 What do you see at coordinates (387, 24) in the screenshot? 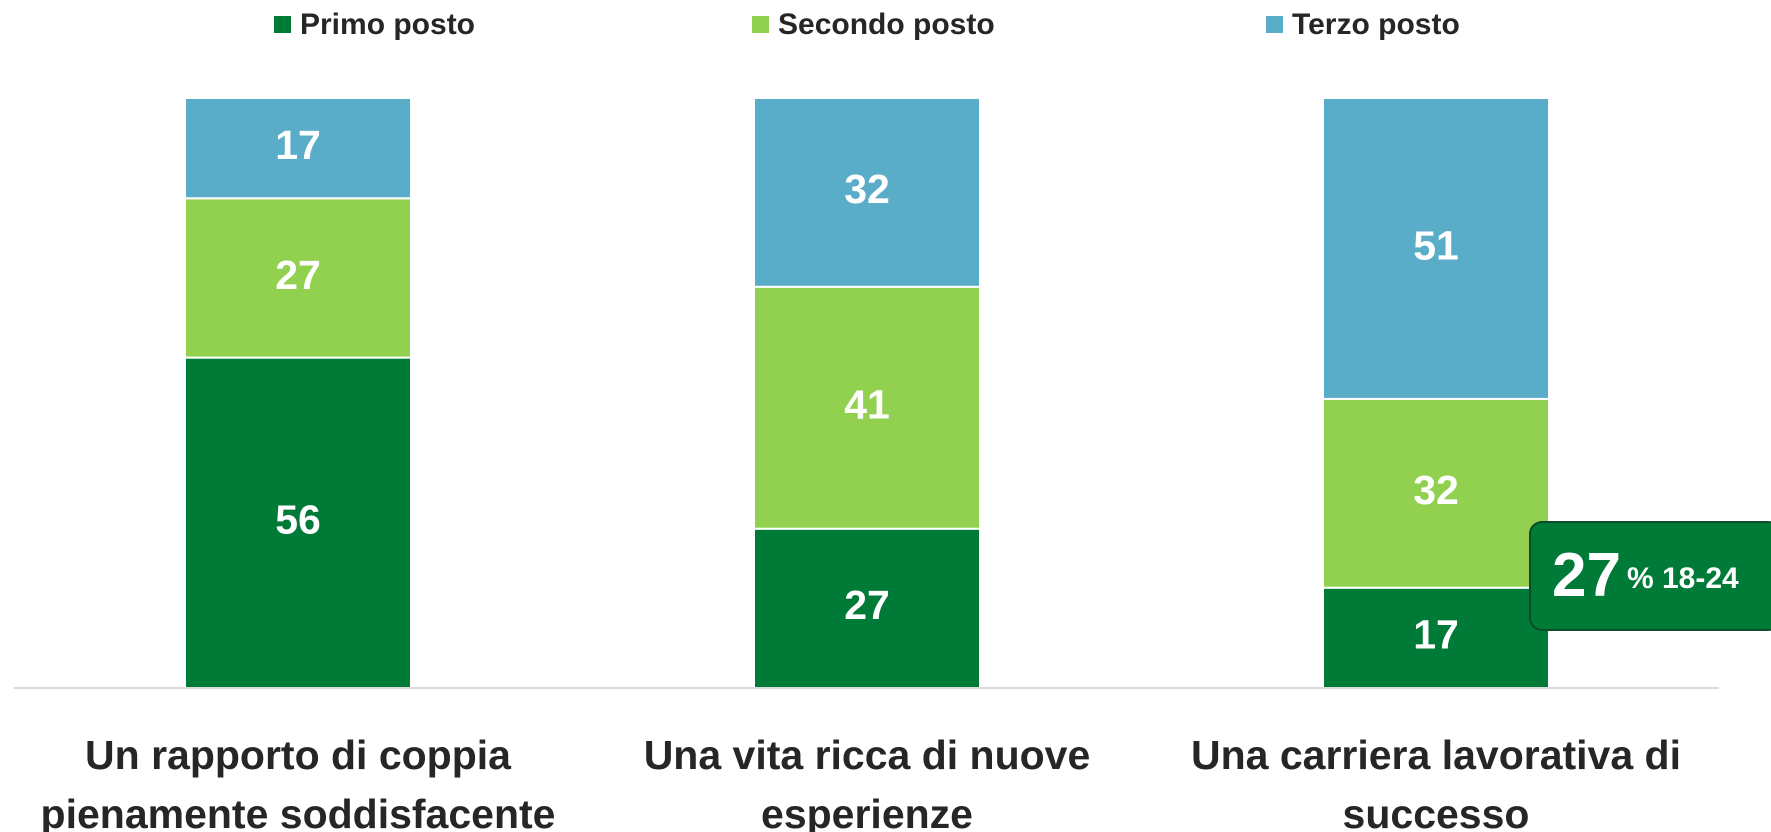
I see `legend-label: Primo posto` at bounding box center [387, 24].